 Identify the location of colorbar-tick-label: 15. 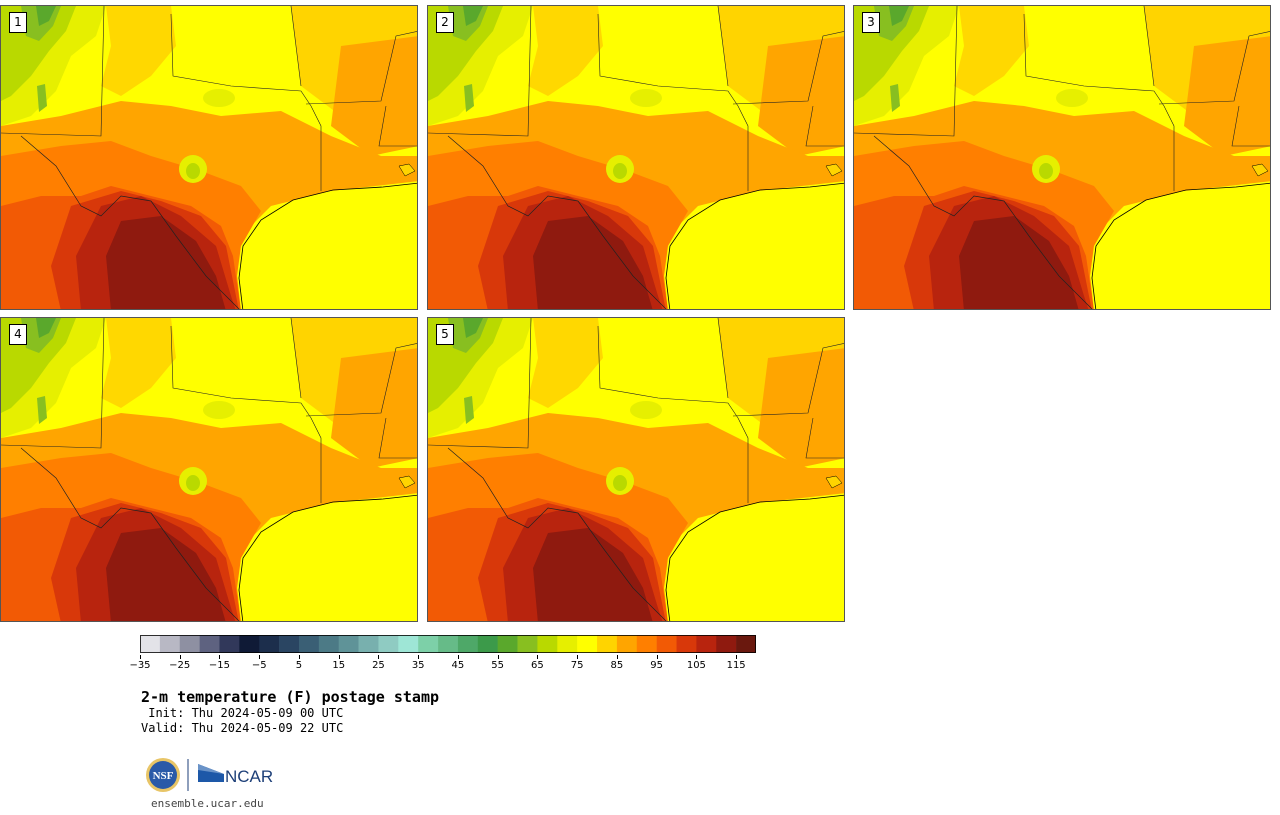
(339, 665).